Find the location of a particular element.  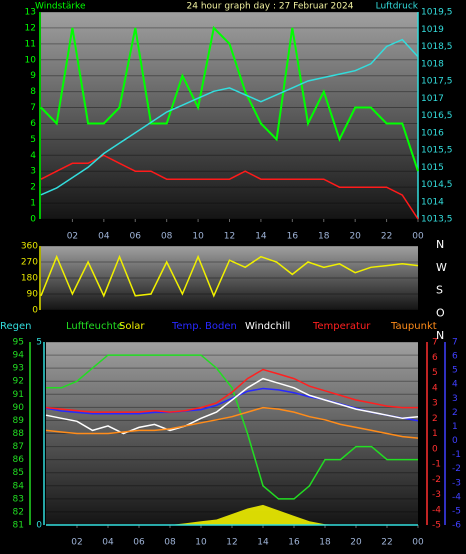

y-tick-label: 91 is located at coordinates (18, 395).